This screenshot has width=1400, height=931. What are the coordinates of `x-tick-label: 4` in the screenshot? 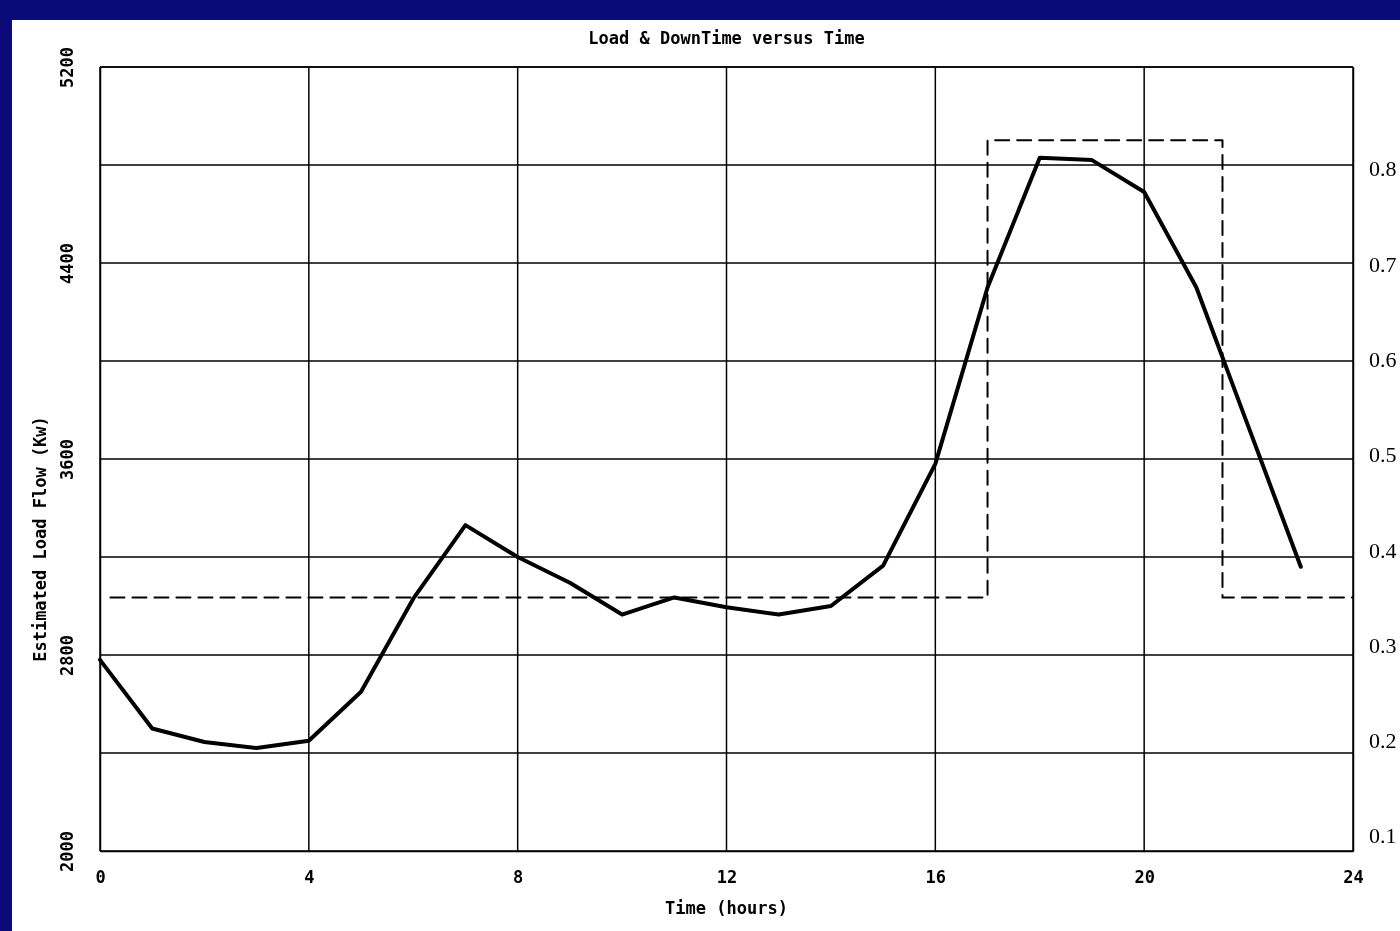 It's located at (309, 877).